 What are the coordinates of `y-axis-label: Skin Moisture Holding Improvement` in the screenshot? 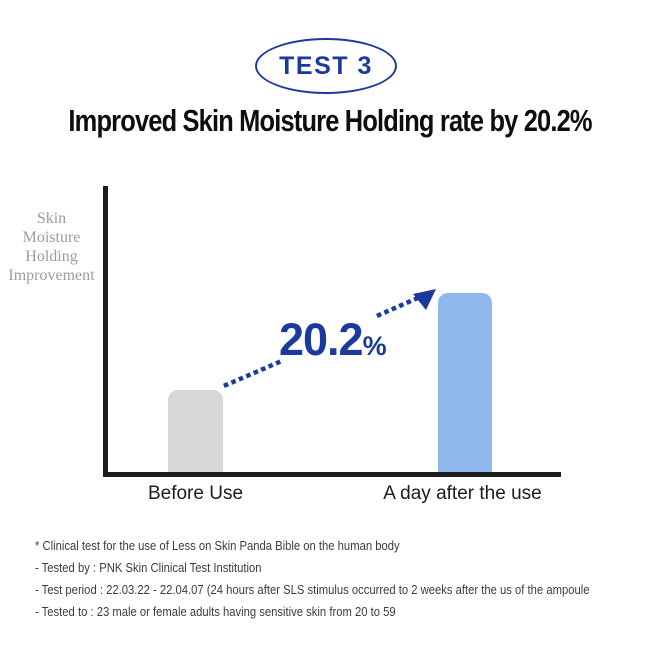 It's located at (51, 247).